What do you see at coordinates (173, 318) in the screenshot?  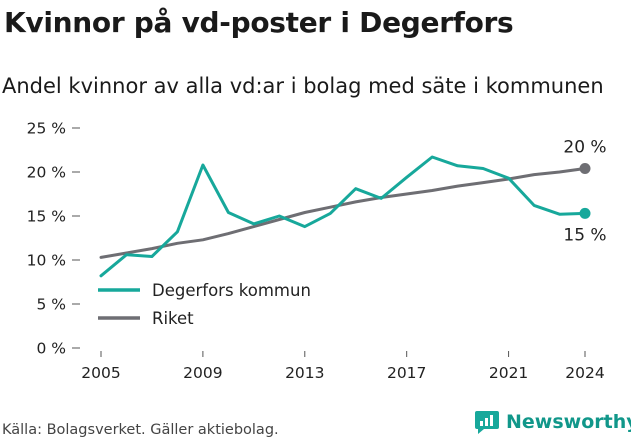 I see `legend-label: Riket` at bounding box center [173, 318].